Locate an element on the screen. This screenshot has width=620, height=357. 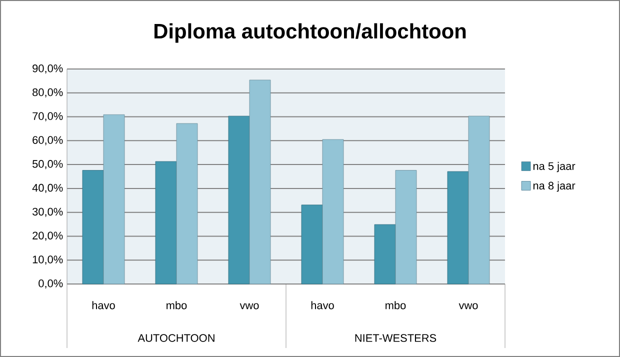
text: NIET-WESTERS is located at coordinates (395, 338).